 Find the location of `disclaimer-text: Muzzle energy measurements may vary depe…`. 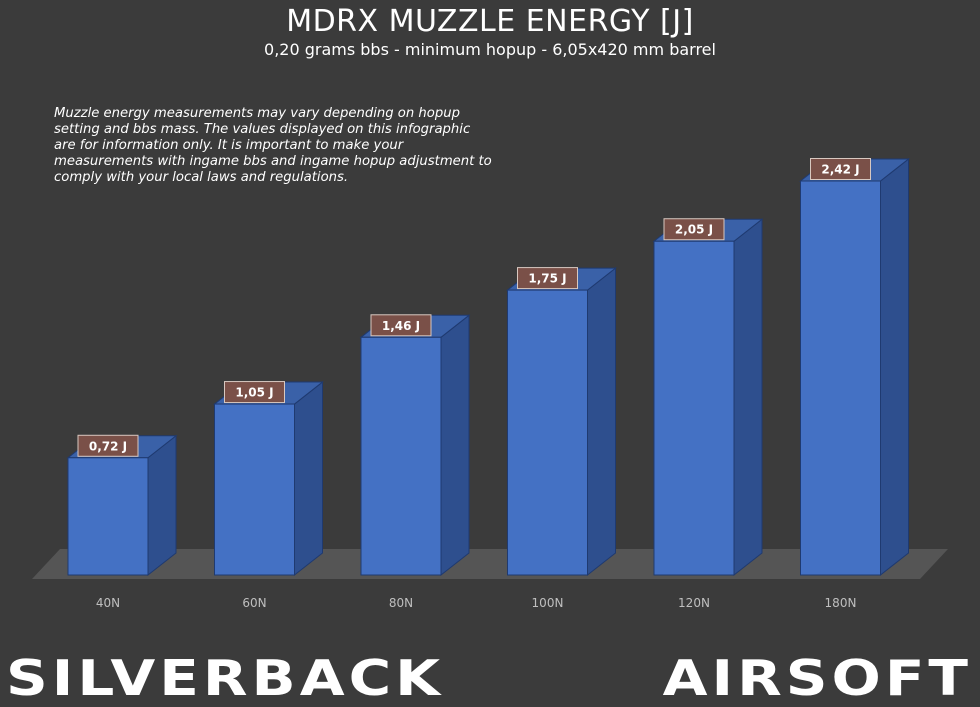

disclaimer-text: Muzzle energy measurements may vary depe… is located at coordinates (273, 145).